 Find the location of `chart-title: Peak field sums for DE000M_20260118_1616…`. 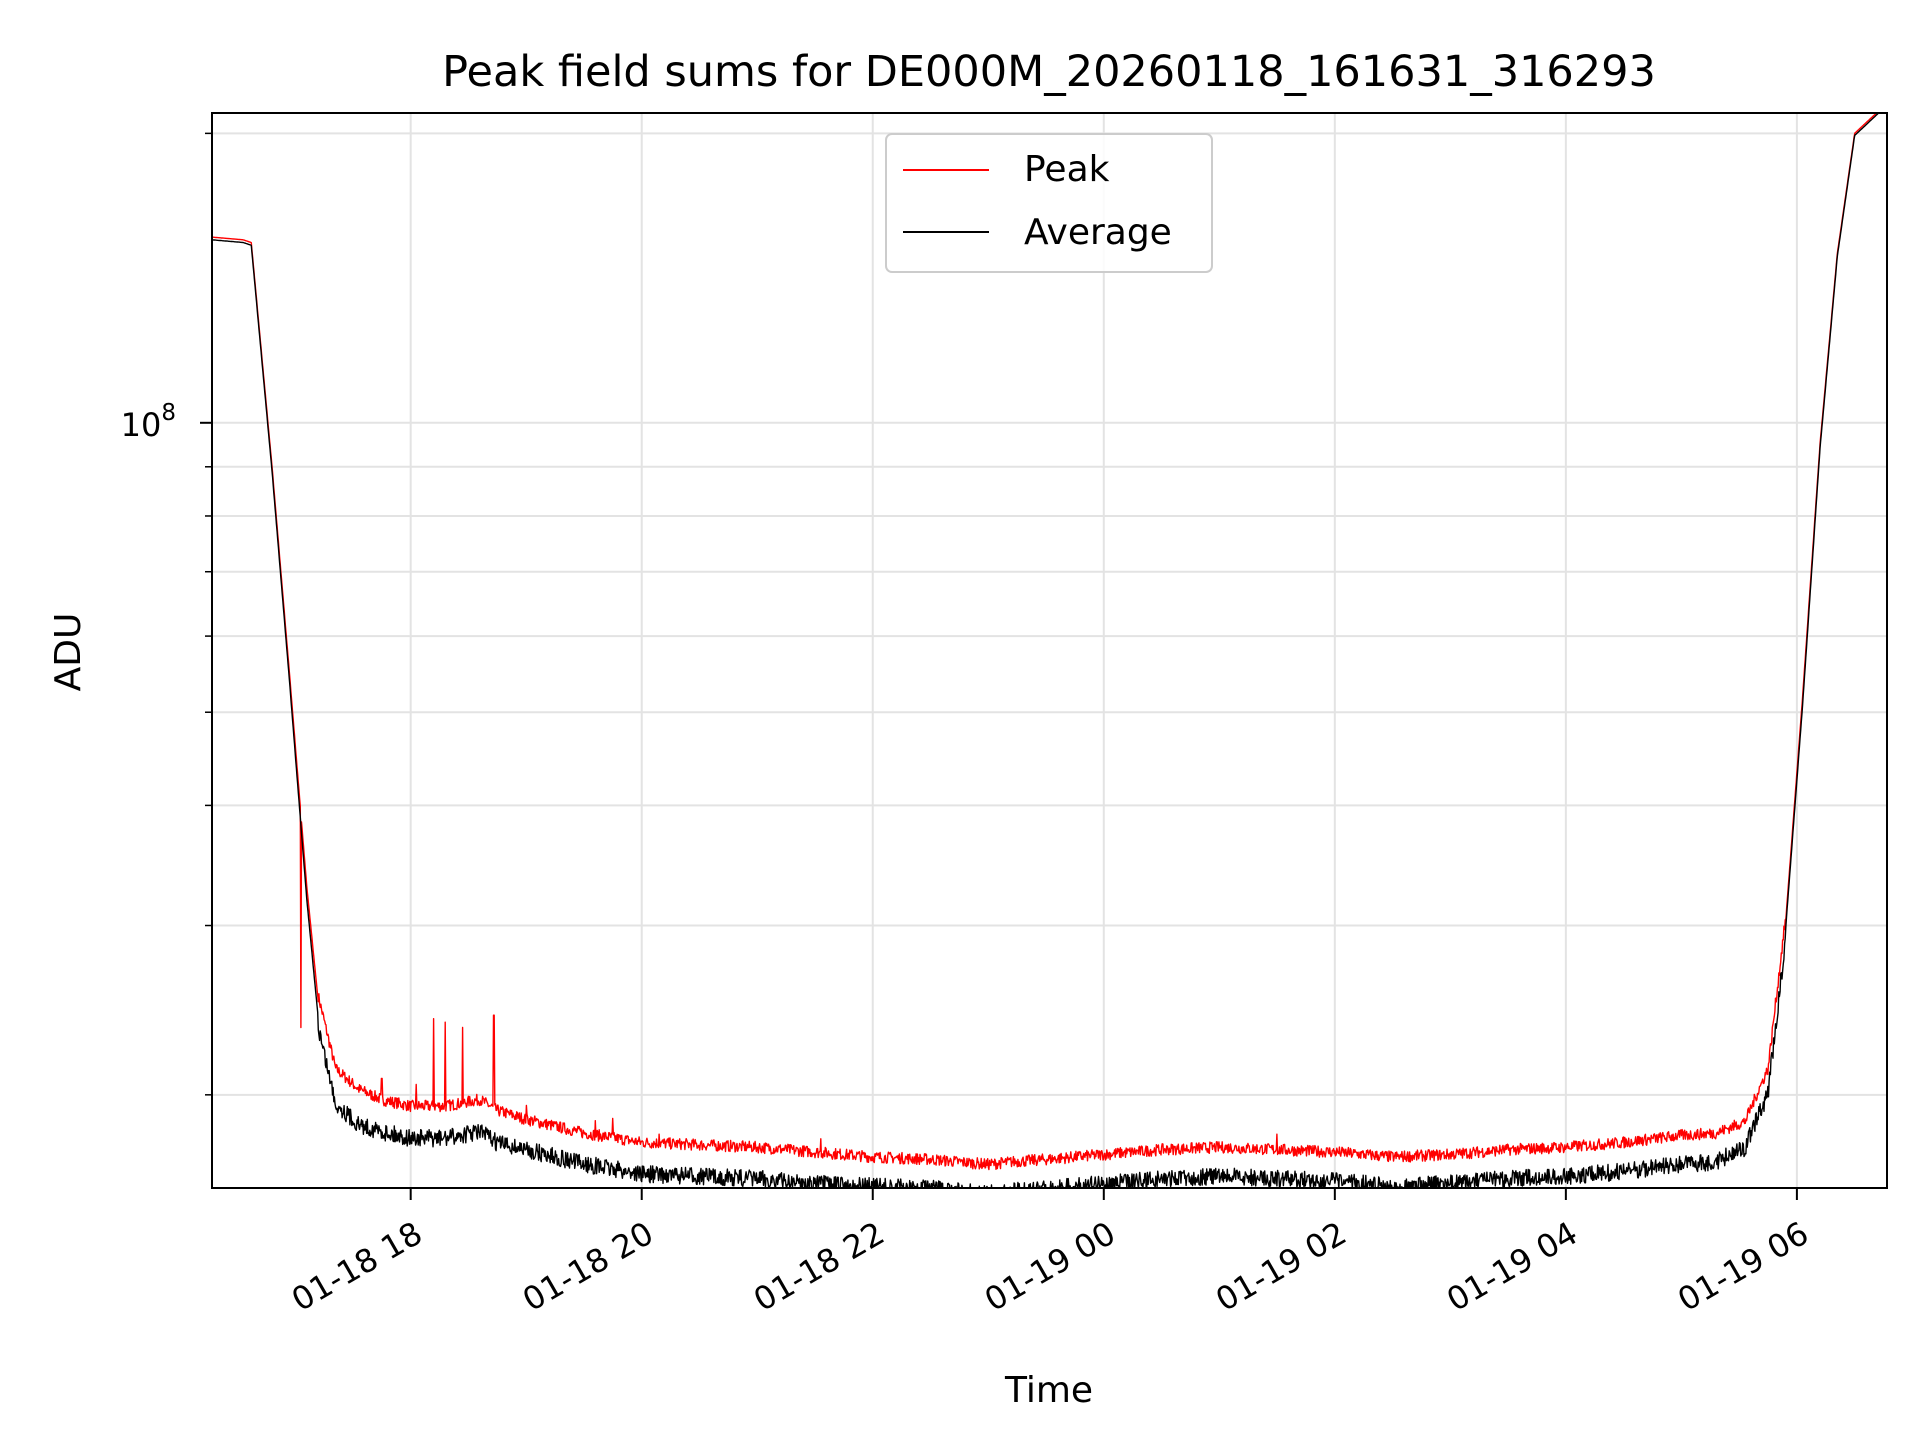

chart-title: Peak field sums for DE000M_20260118_1616… is located at coordinates (1049, 72).